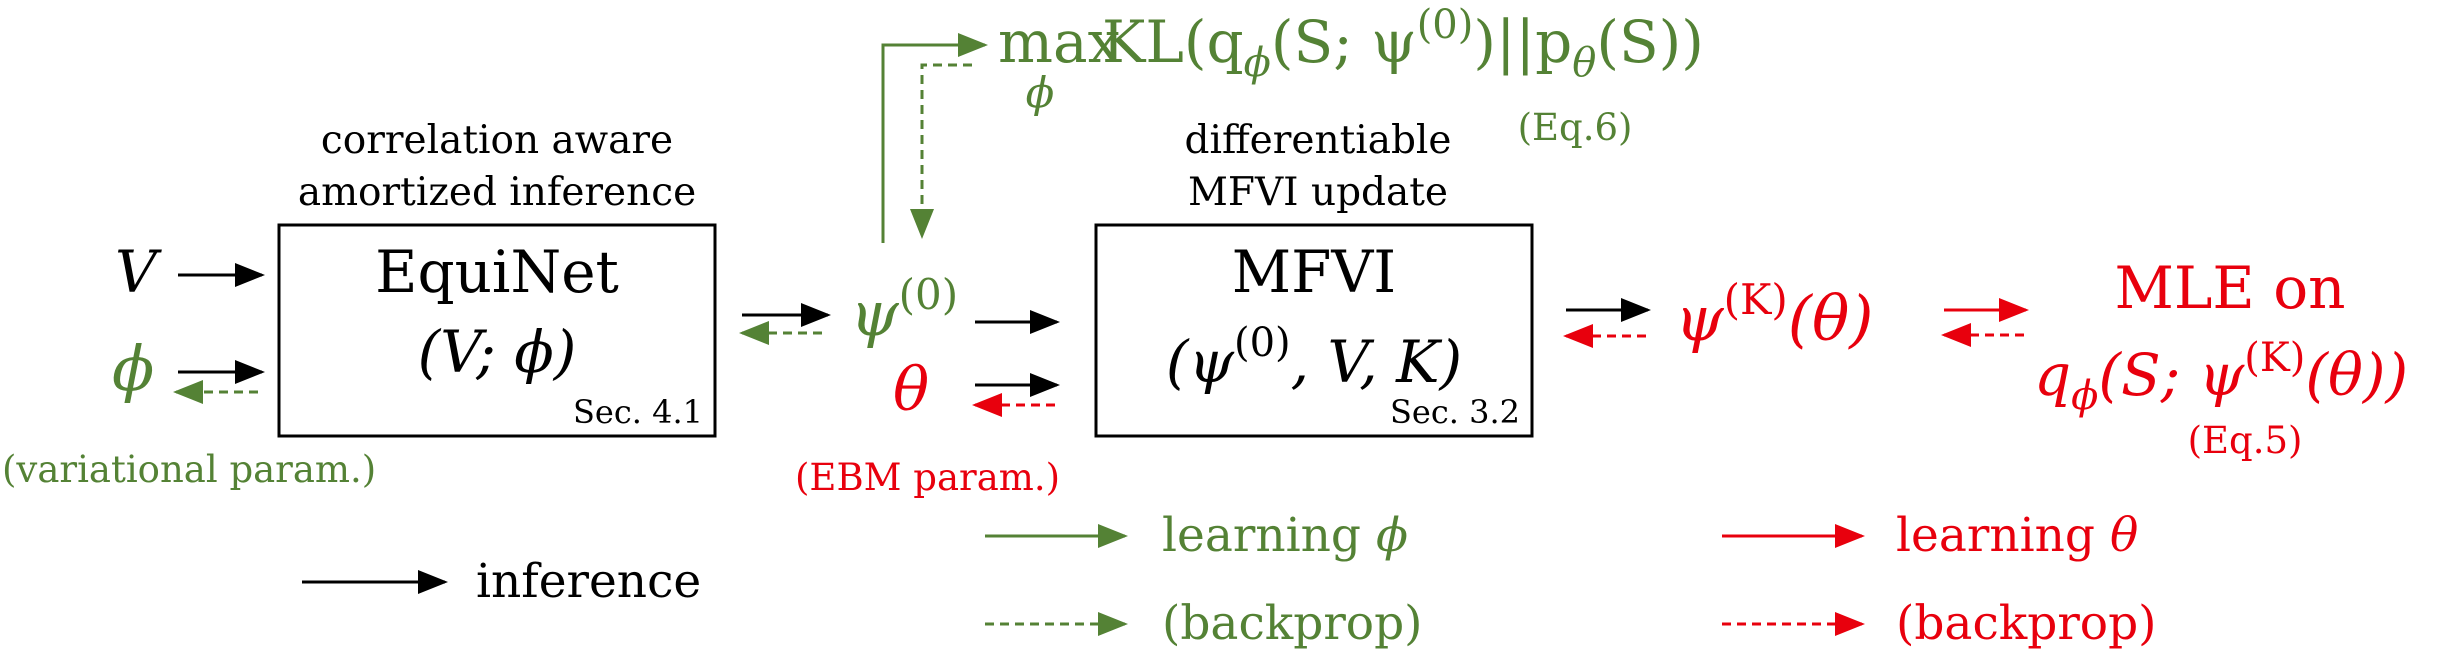 The height and width of the screenshot is (660, 2451). I want to click on kl-max-subscript: ϕ, so click(1040, 92).